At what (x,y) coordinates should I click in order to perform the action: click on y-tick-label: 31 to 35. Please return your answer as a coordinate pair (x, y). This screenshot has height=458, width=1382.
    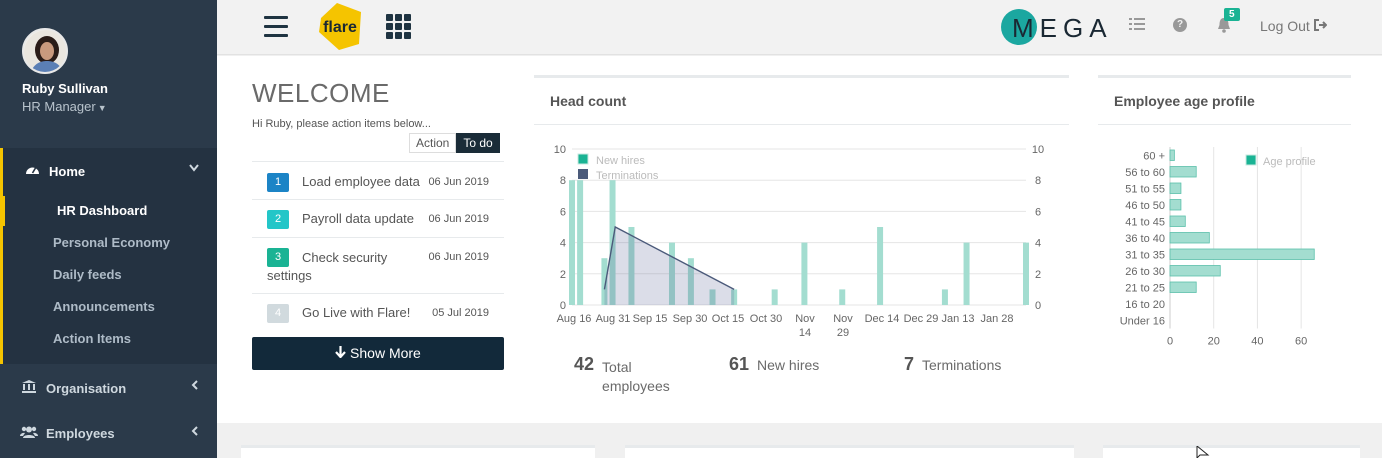
    Looking at the image, I should click on (1145, 255).